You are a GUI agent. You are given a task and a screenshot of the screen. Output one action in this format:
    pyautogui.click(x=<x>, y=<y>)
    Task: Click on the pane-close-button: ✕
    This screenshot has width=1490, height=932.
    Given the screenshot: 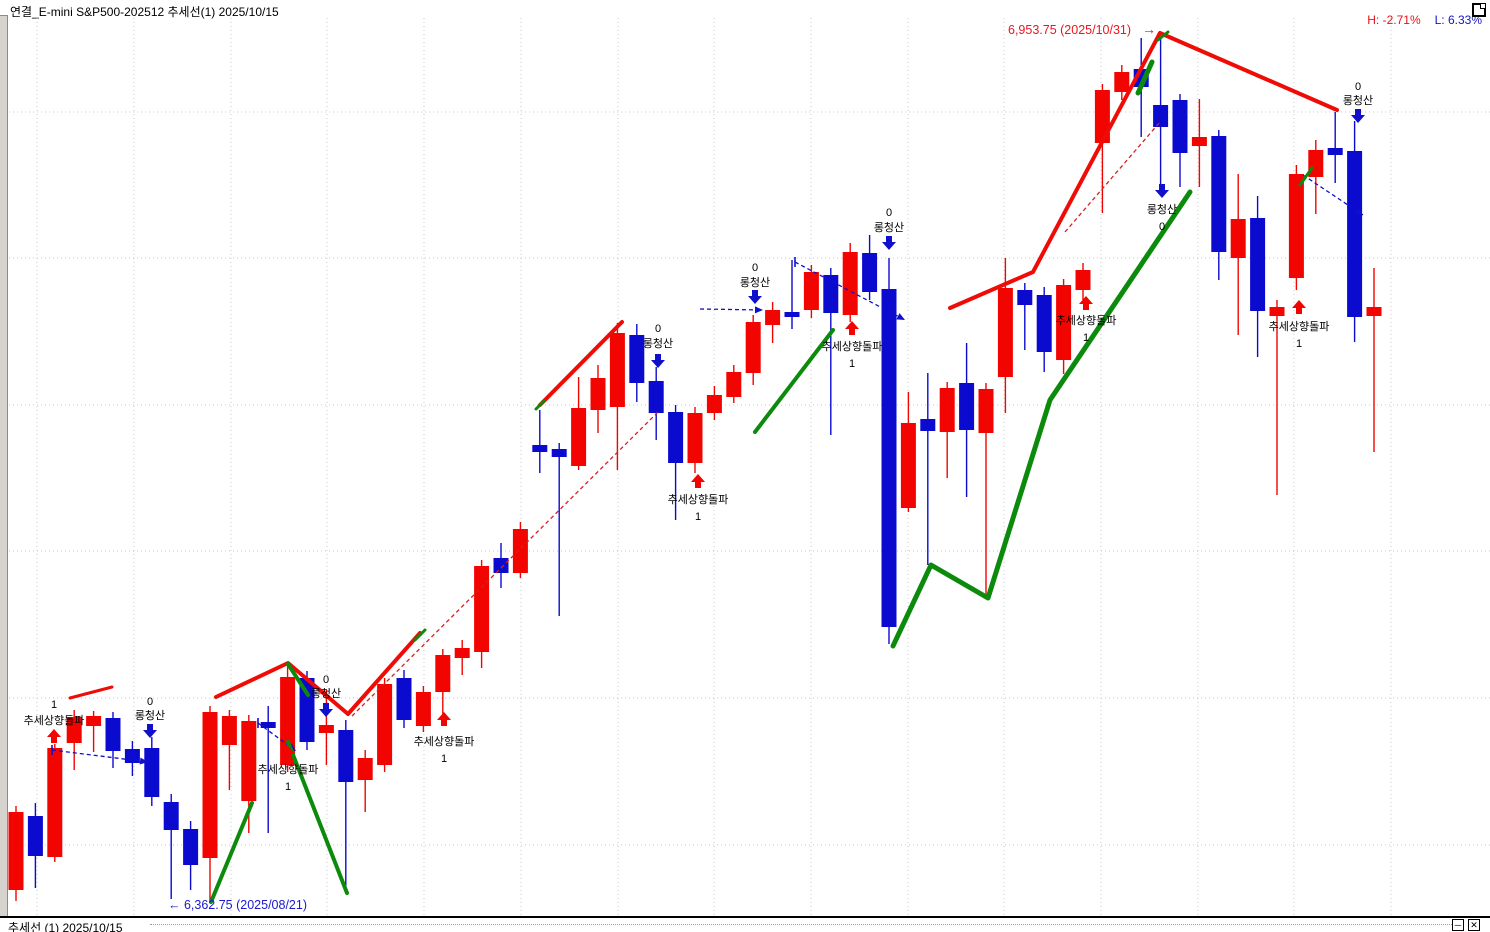 What is the action you would take?
    pyautogui.click(x=1474, y=925)
    